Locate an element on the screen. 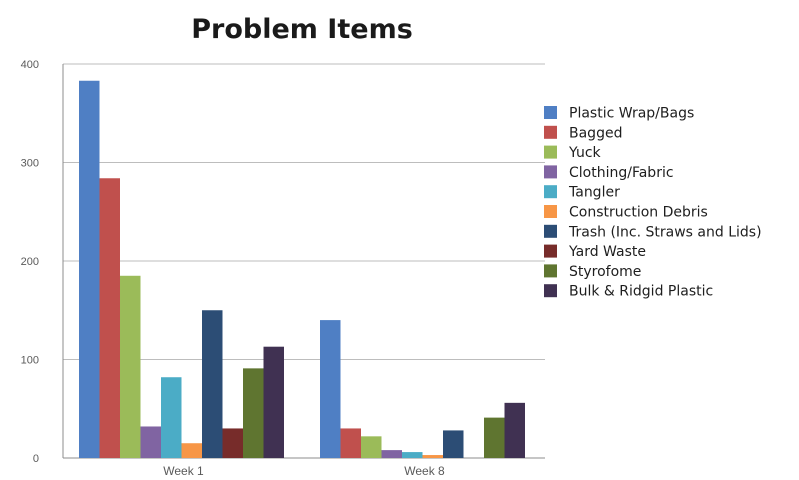 This screenshot has height=480, width=799. x-axis-category-labels: Week 1 Week 8 is located at coordinates (304, 471).